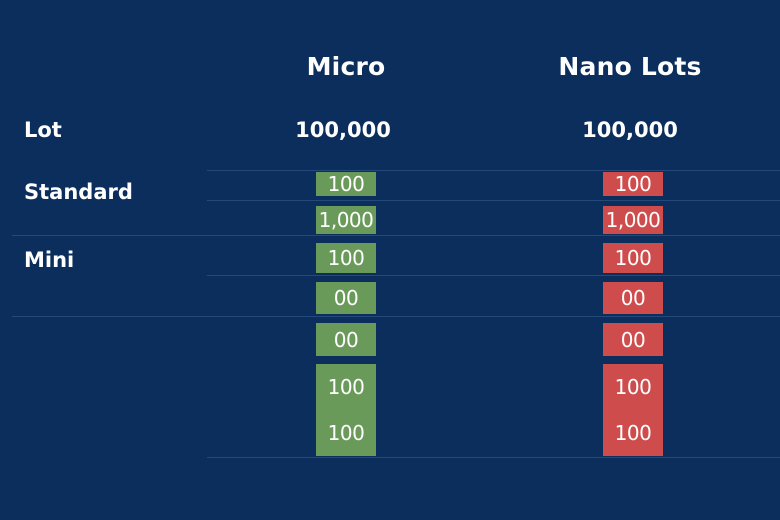 The image size is (780, 520). Describe the element at coordinates (343, 130) in the screenshot. I see `lot-value-micro: 100,000` at that location.